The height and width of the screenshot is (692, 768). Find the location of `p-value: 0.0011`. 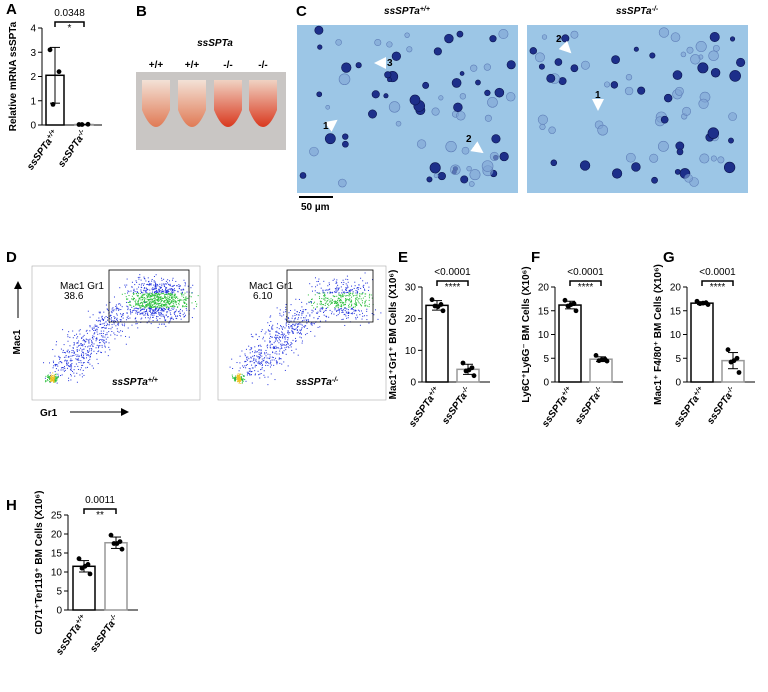

p-value: 0.0011 is located at coordinates (100, 500).